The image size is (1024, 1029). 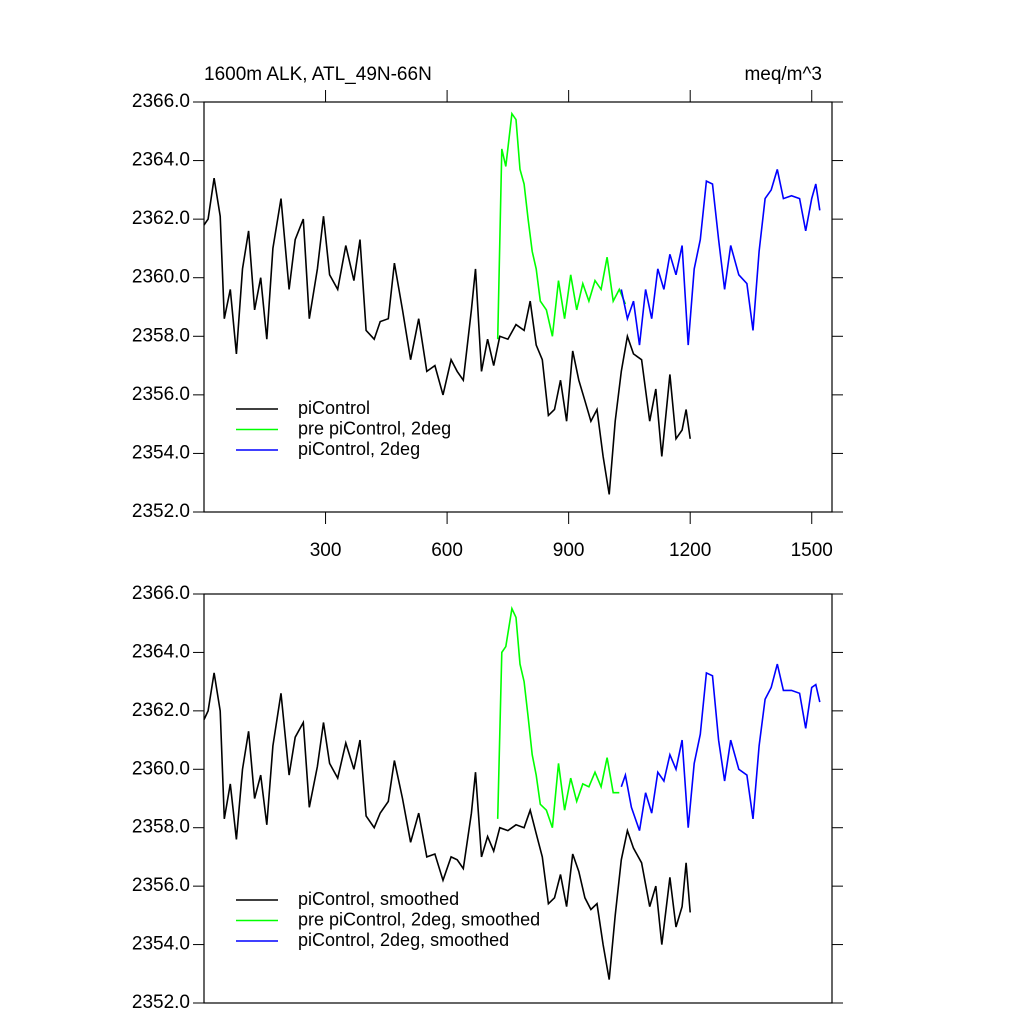 I want to click on x-tick-label: 1500, so click(x=812, y=550).